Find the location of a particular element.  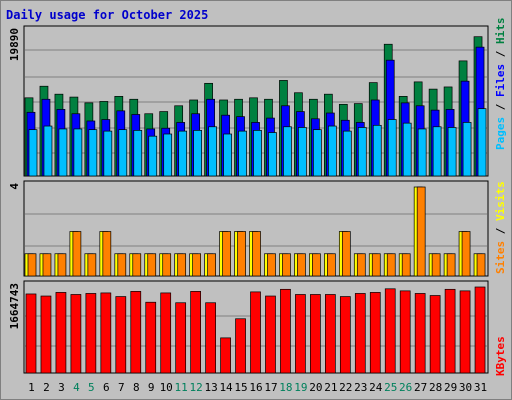

day-label-31: 31 is located at coordinates (480, 387).